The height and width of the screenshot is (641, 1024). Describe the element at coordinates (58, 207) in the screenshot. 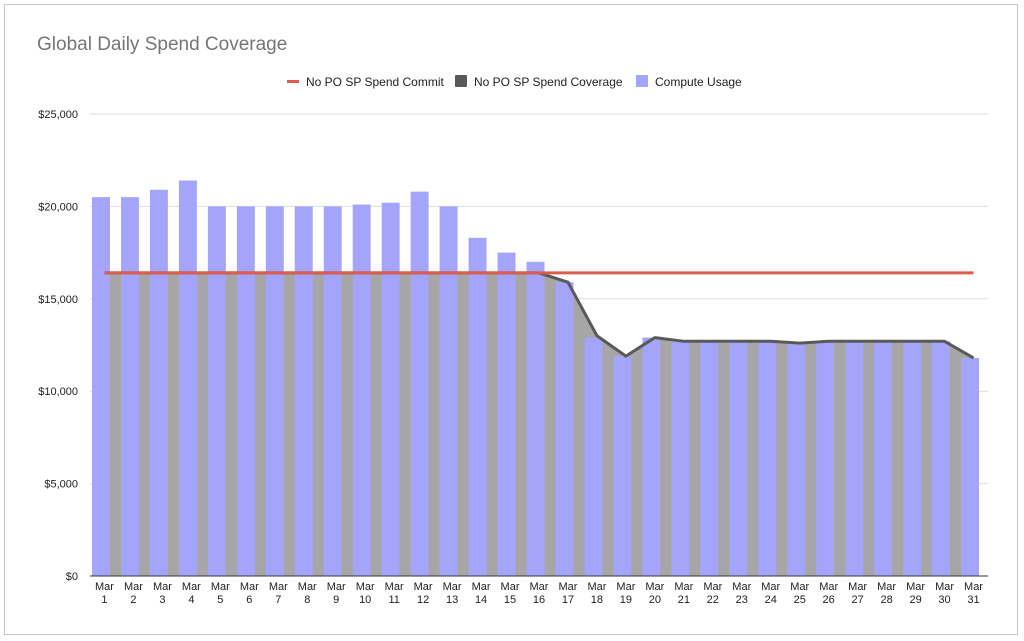

I see `y-tick-label: $20,000` at that location.